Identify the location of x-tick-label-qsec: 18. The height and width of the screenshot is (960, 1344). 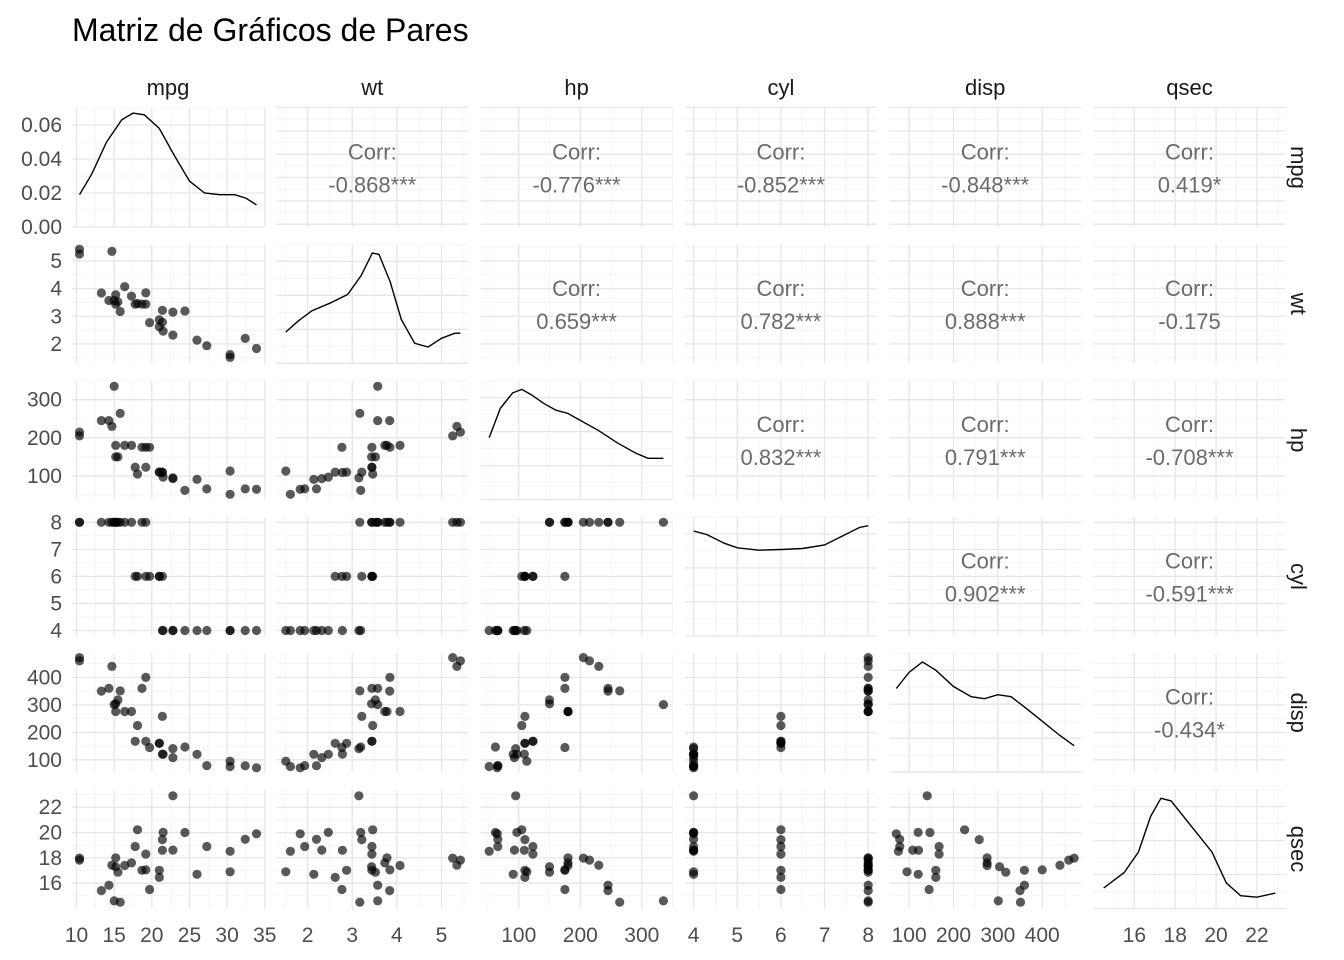
(1175, 935).